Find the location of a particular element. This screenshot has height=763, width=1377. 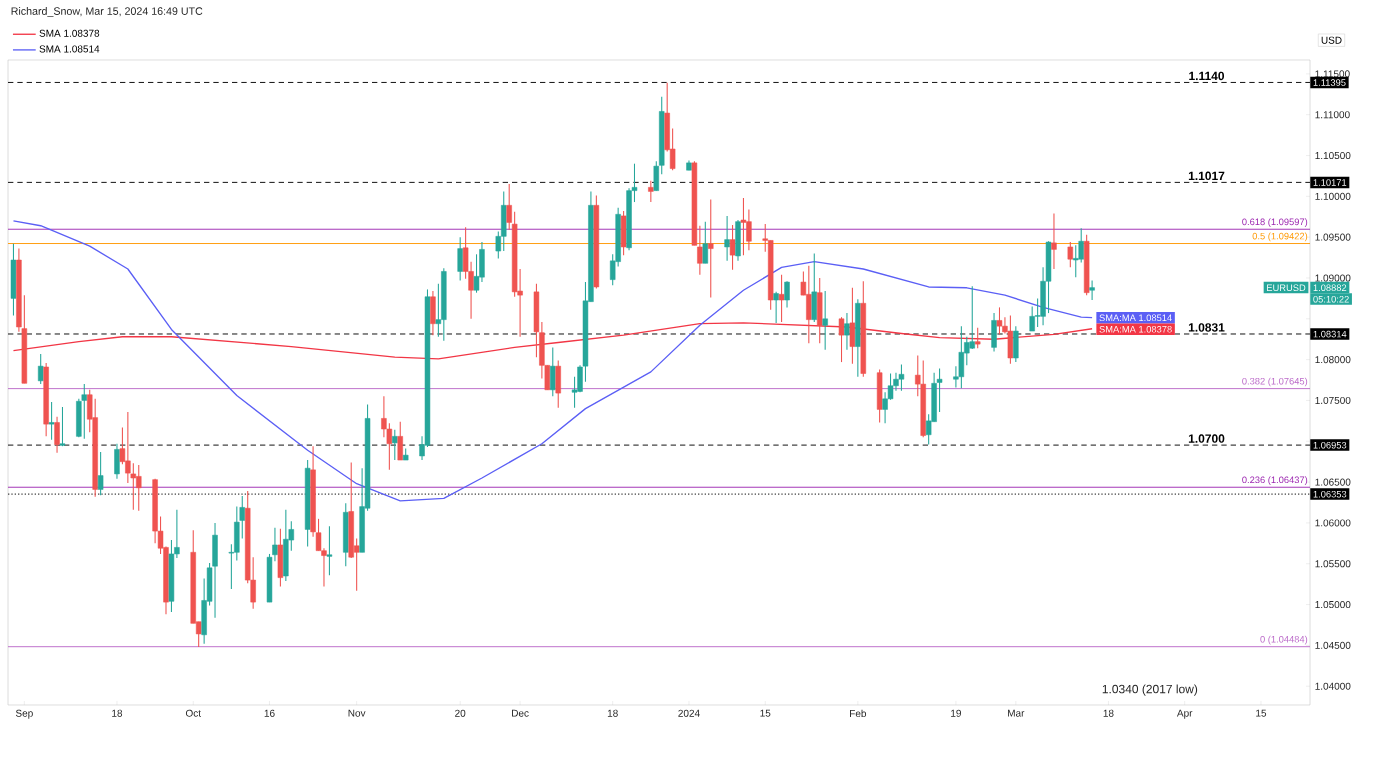

x-tick-label: 20 is located at coordinates (460, 713).